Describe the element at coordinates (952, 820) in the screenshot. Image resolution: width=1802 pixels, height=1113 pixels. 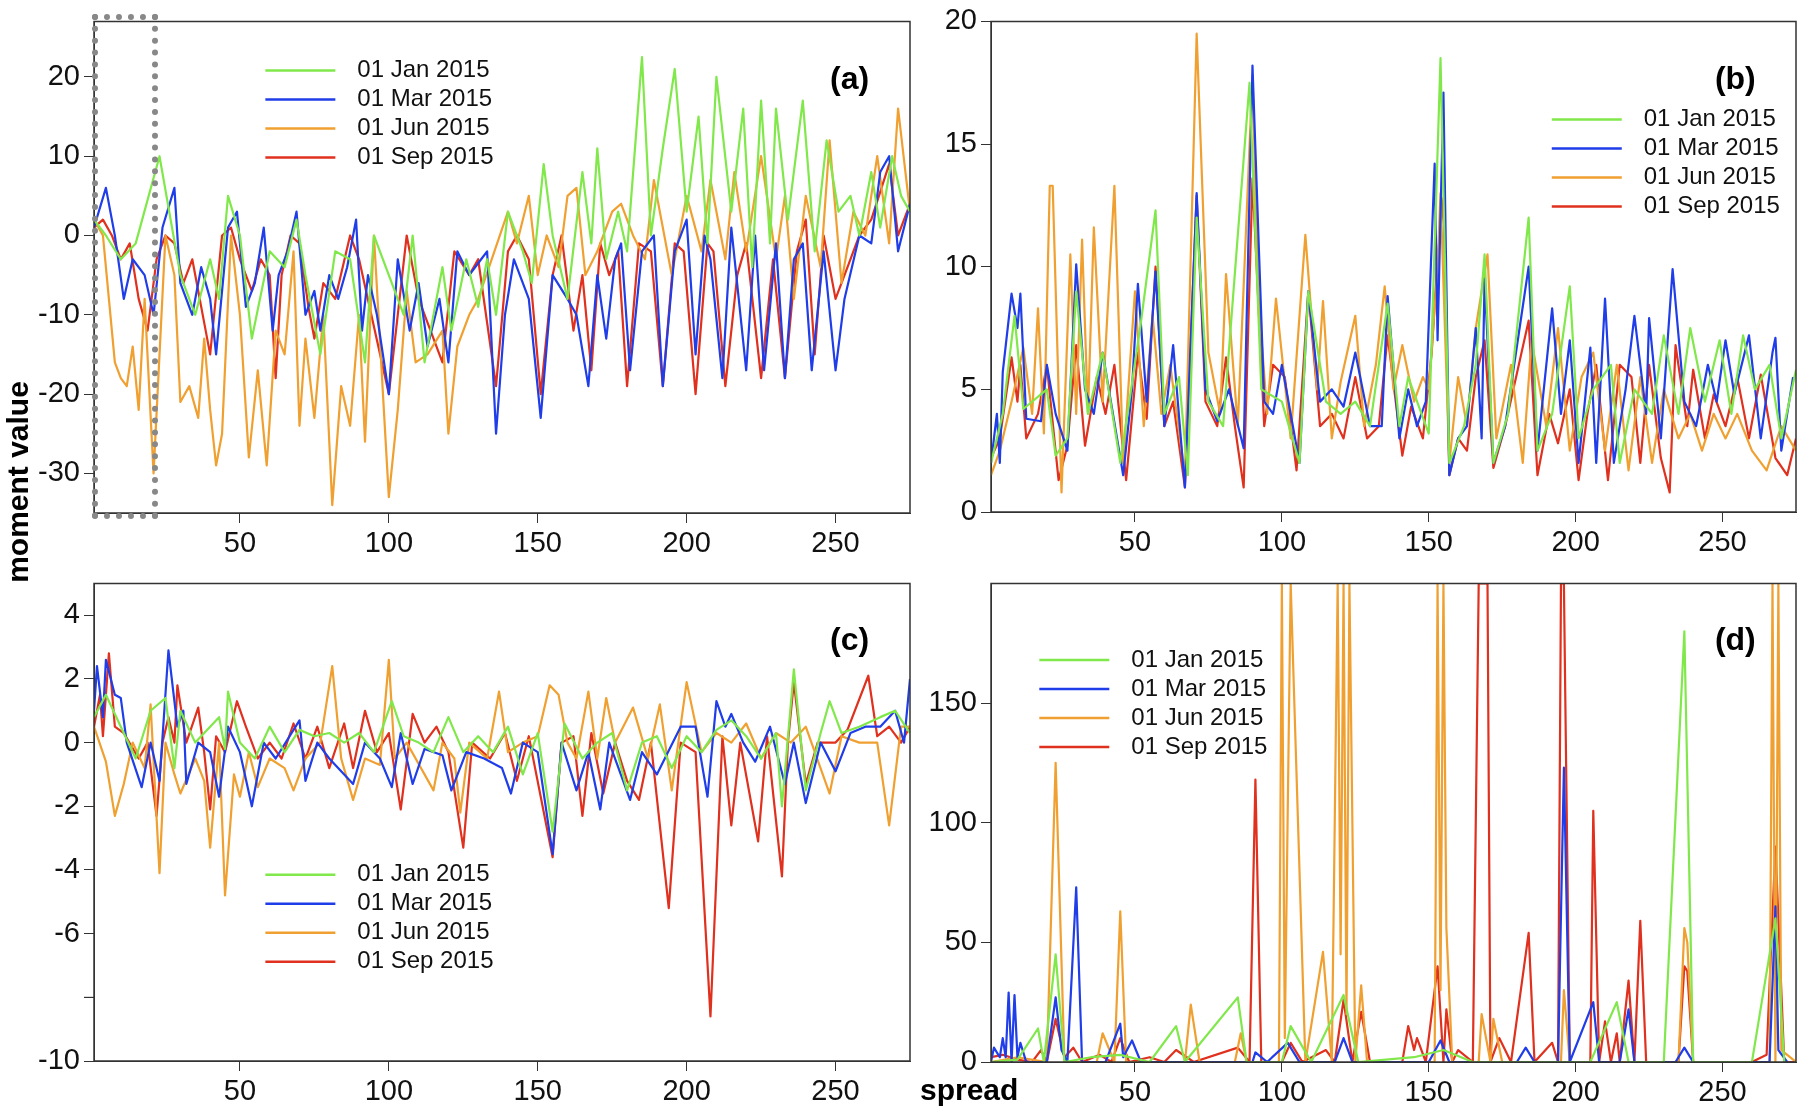
I see `y-tick-label: 100` at that location.